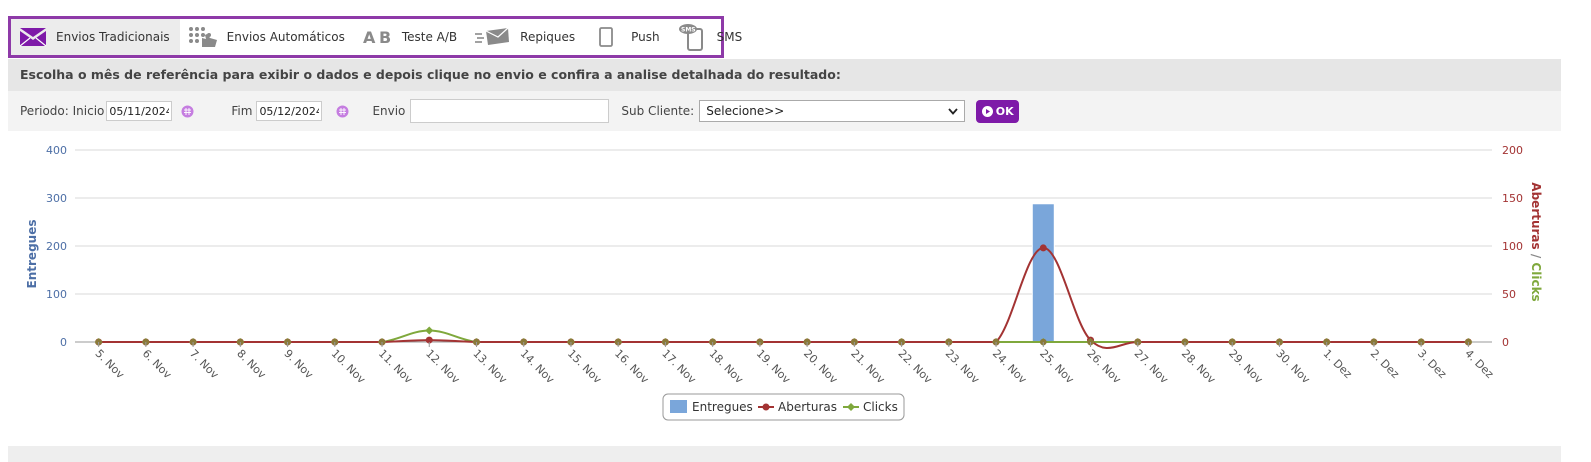  I want to click on tab-label: Envios Tradicionais, so click(113, 37).